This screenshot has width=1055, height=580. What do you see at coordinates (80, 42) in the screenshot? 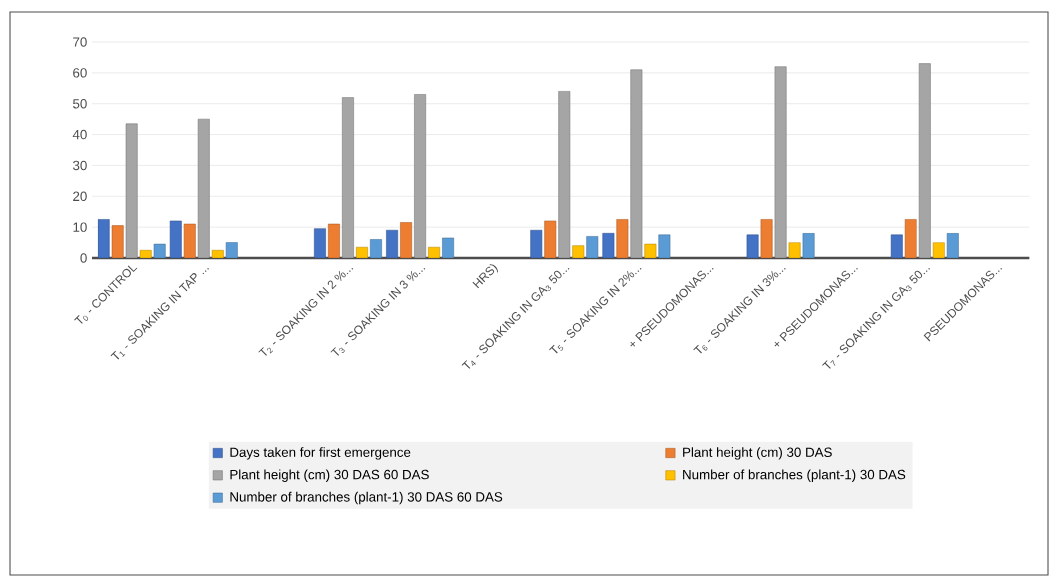
I see `y-tick-label: 70` at bounding box center [80, 42].